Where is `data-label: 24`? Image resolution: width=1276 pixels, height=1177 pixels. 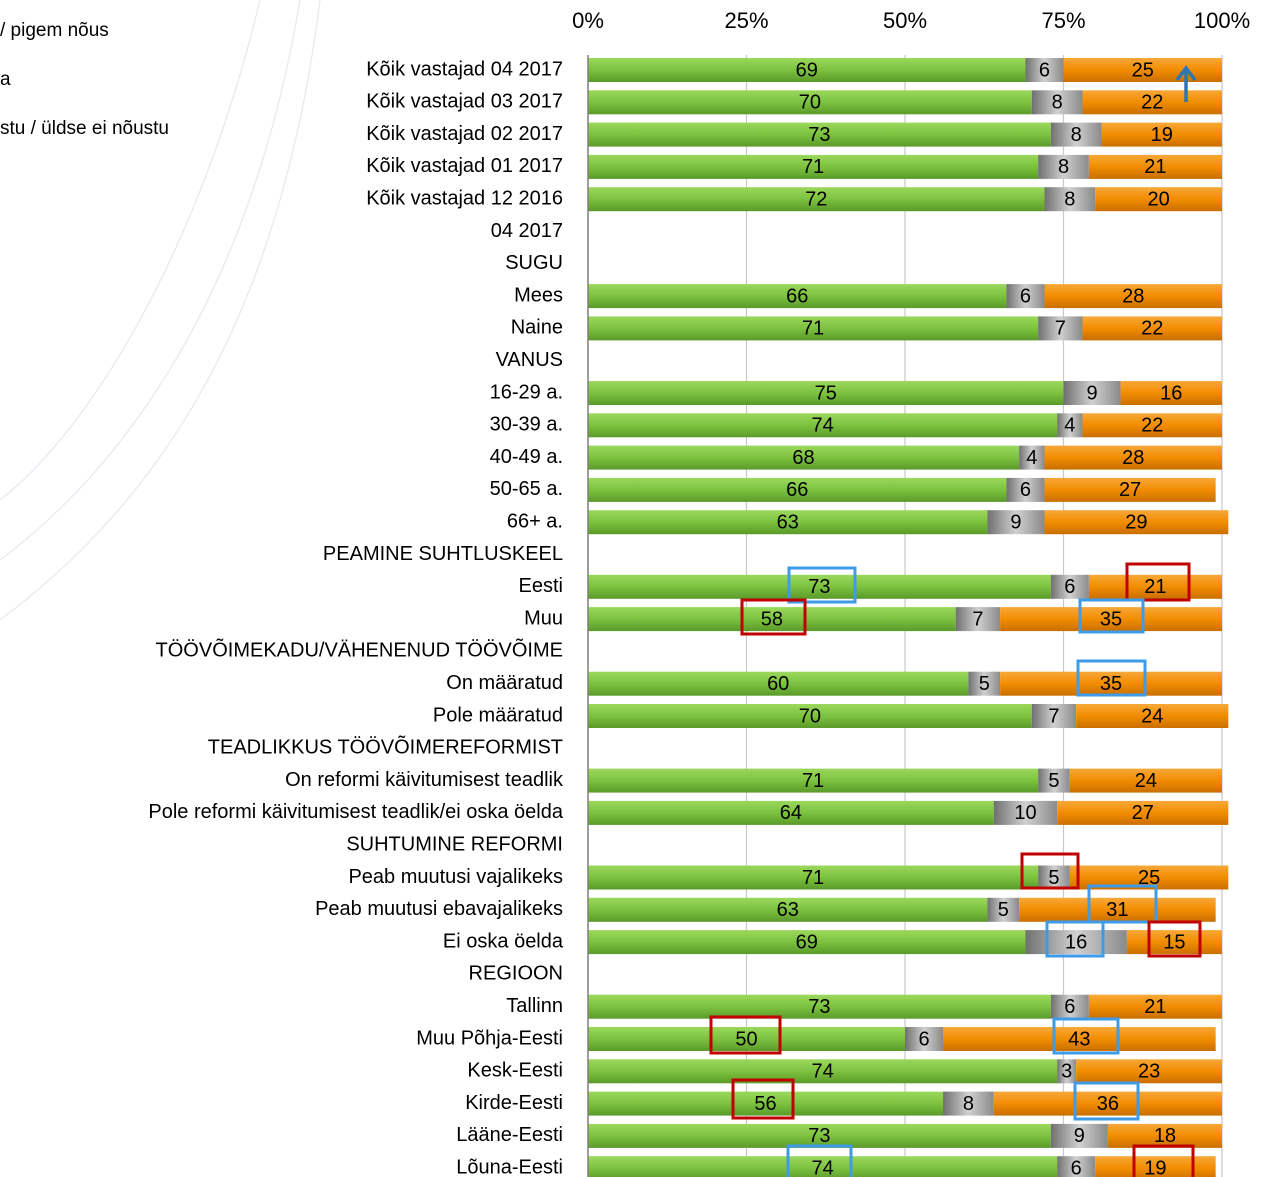
data-label: 24 is located at coordinates (1152, 716).